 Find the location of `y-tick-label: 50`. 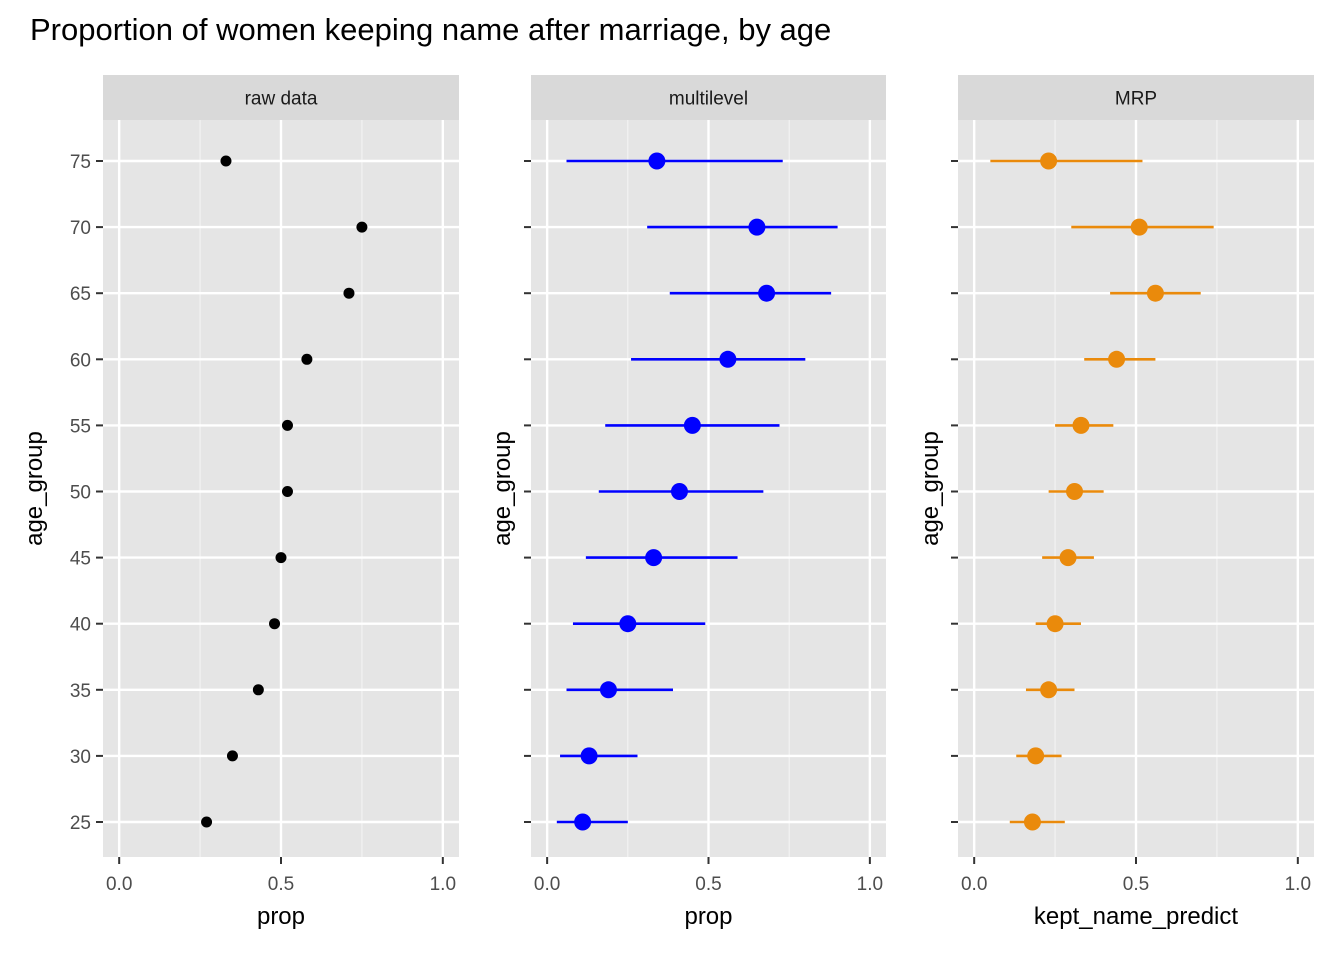

y-tick-label: 50 is located at coordinates (80, 493).